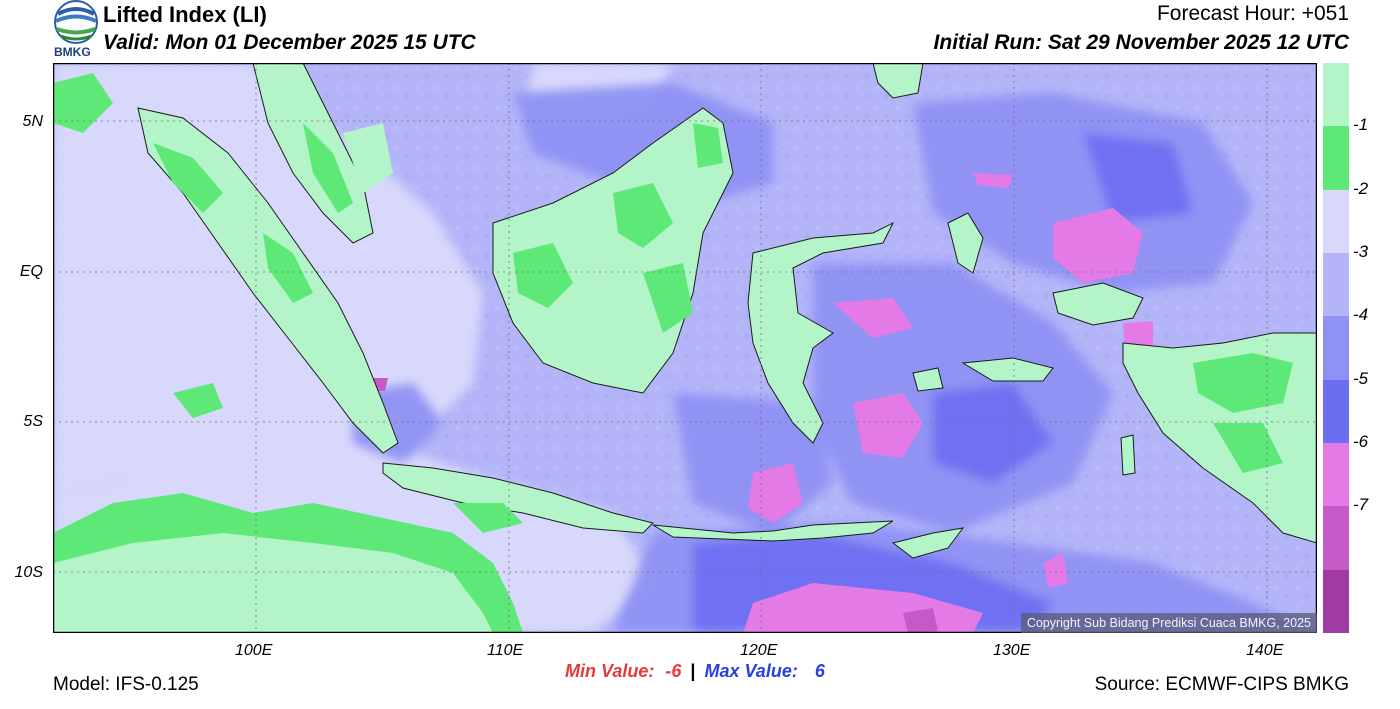 Image resolution: width=1400 pixels, height=709 pixels. Describe the element at coordinates (1012, 650) in the screenshot. I see `lon-label-130e: 130E` at that location.